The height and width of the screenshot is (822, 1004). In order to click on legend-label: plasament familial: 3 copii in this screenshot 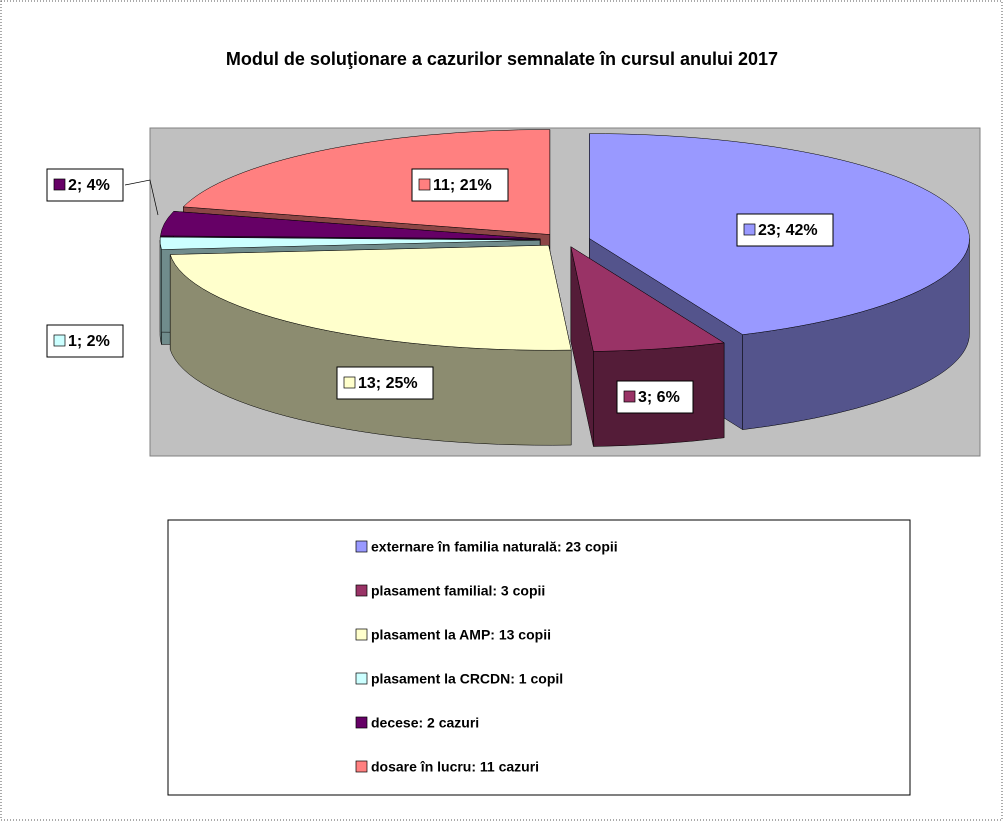, I will do `click(458, 591)`.